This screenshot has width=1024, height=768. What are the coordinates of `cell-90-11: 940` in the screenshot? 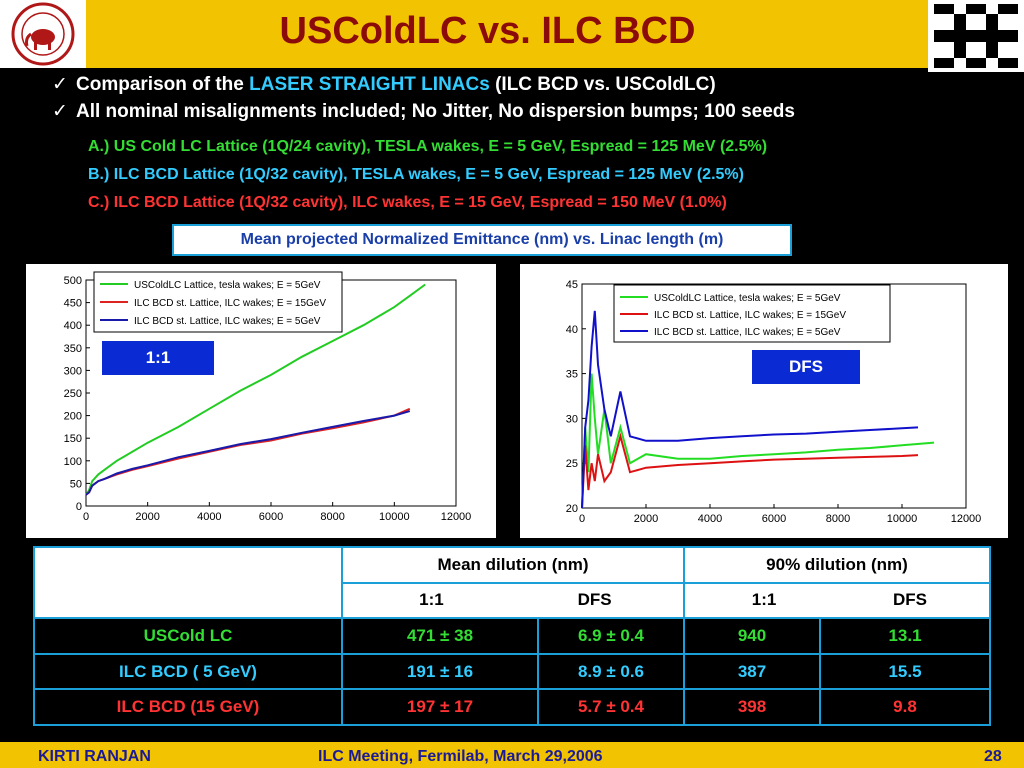 It's located at (752, 636).